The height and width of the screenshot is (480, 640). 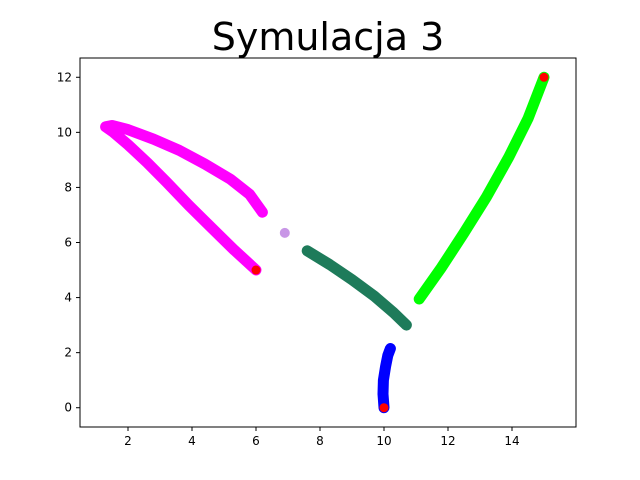 I want to click on chart-title: Symulacja 3, so click(x=328, y=37).